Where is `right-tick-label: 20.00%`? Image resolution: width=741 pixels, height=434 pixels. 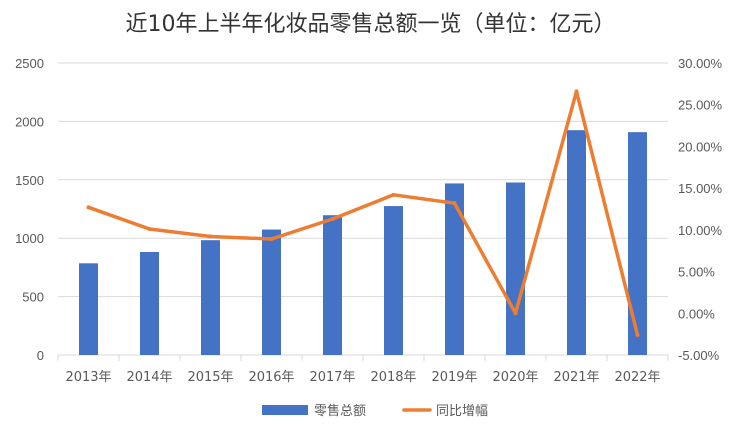
right-tick-label: 20.00% is located at coordinates (700, 146).